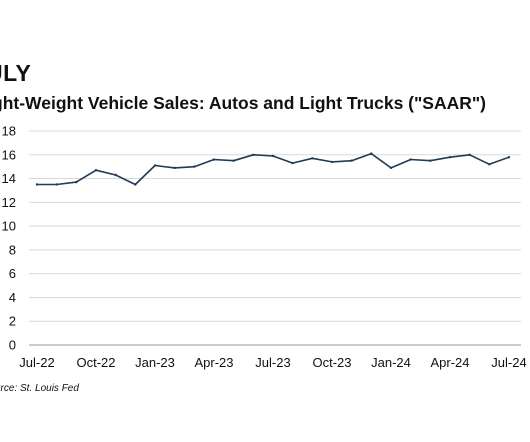 The image size is (530, 442). Describe the element at coordinates (12, 321) in the screenshot. I see `y-tick-label: 2` at that location.